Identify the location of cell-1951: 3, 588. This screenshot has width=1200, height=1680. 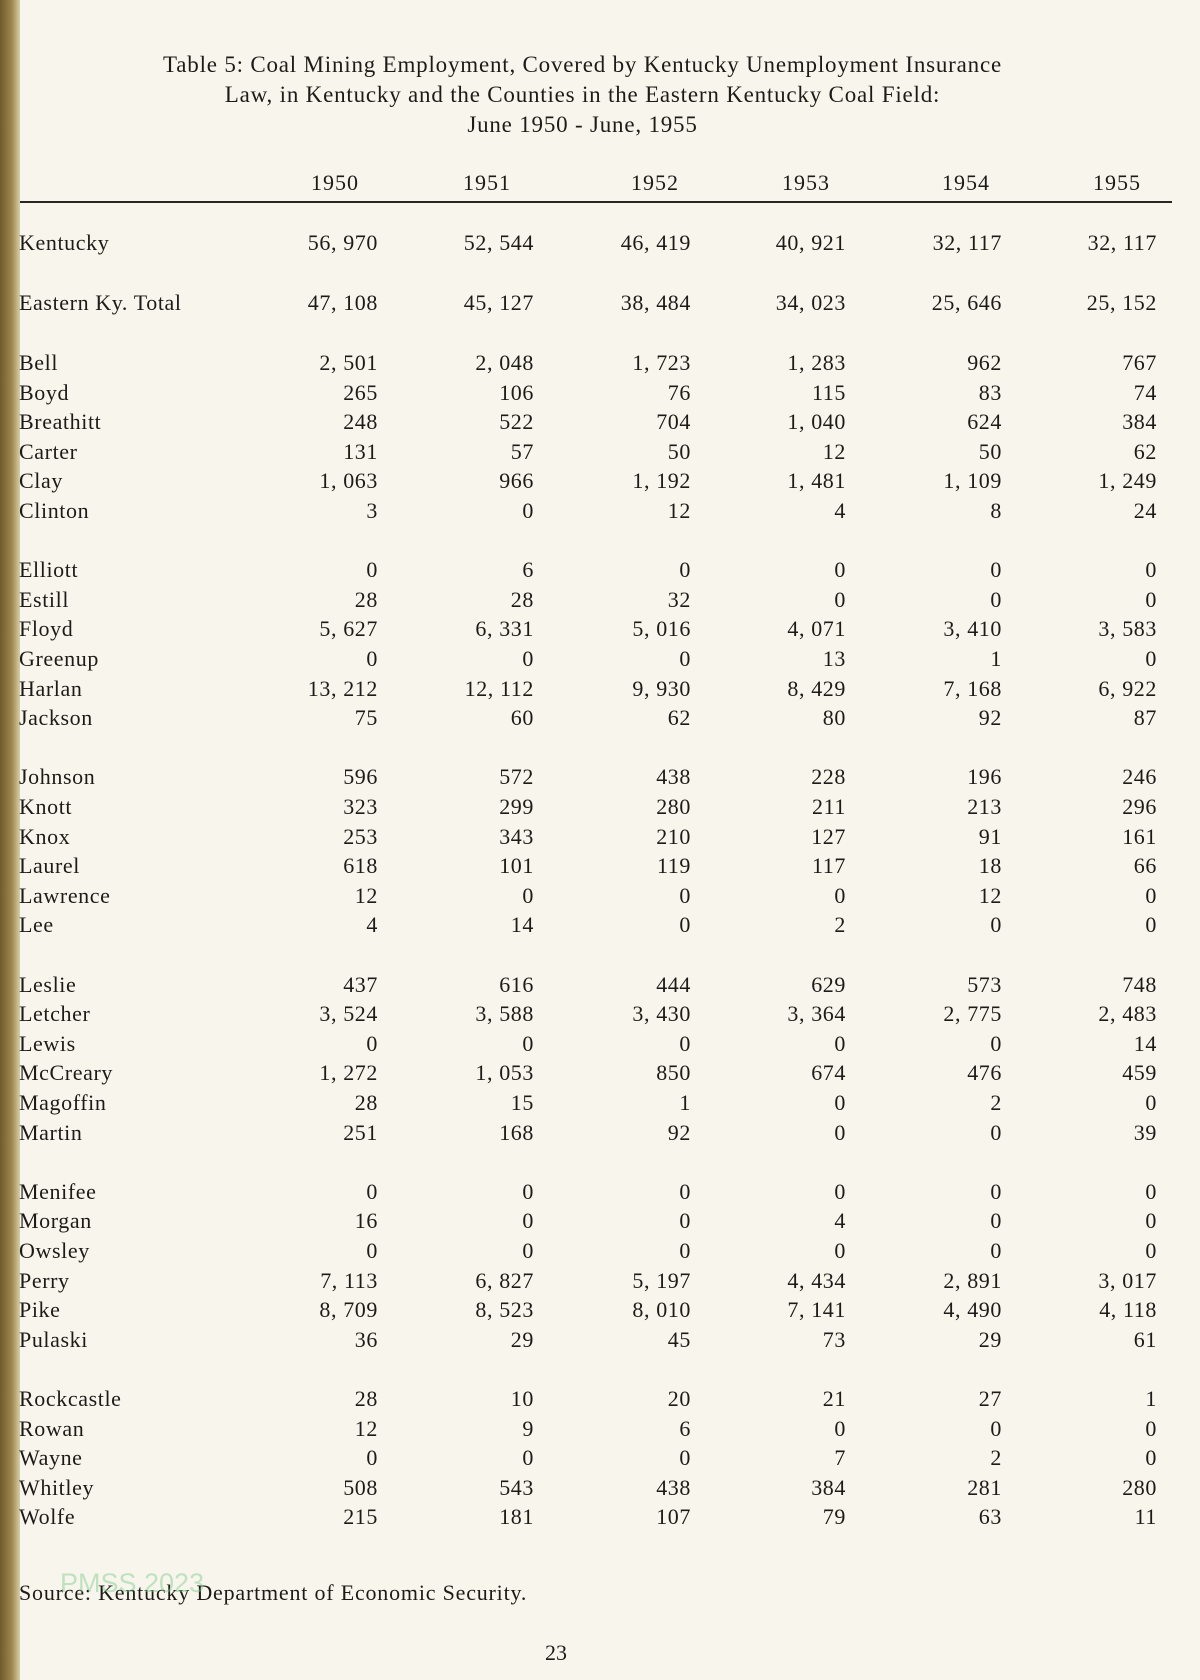
(504, 1014).